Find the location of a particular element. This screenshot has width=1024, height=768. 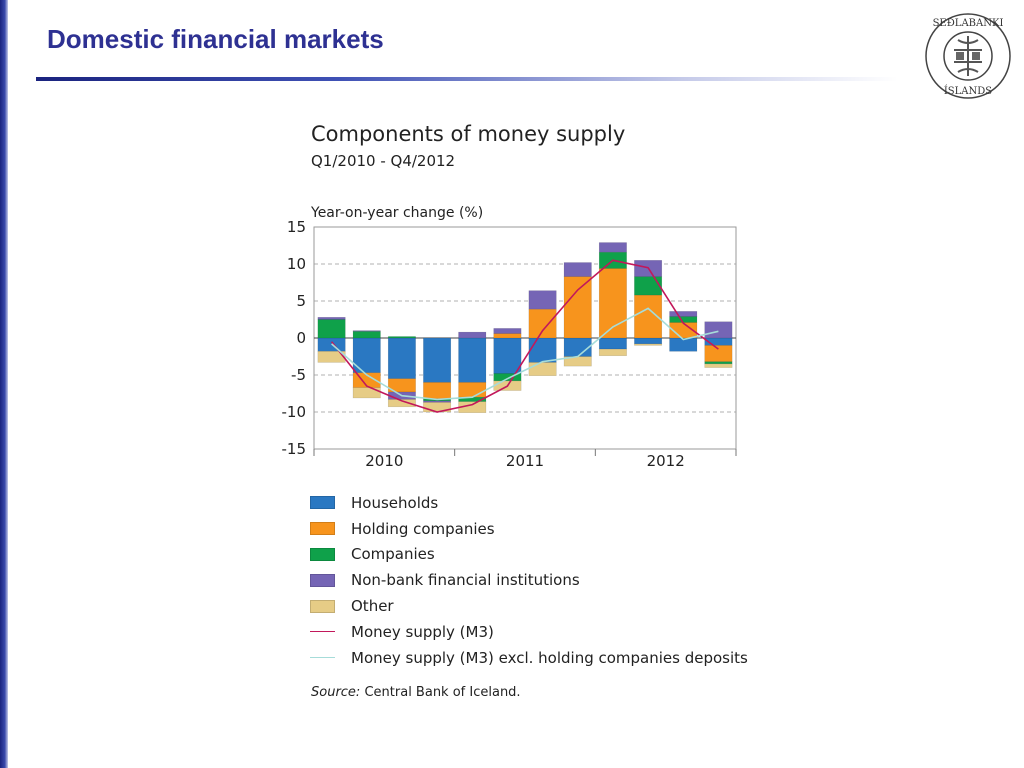

legend-label-companies: Companies is located at coordinates (393, 554).